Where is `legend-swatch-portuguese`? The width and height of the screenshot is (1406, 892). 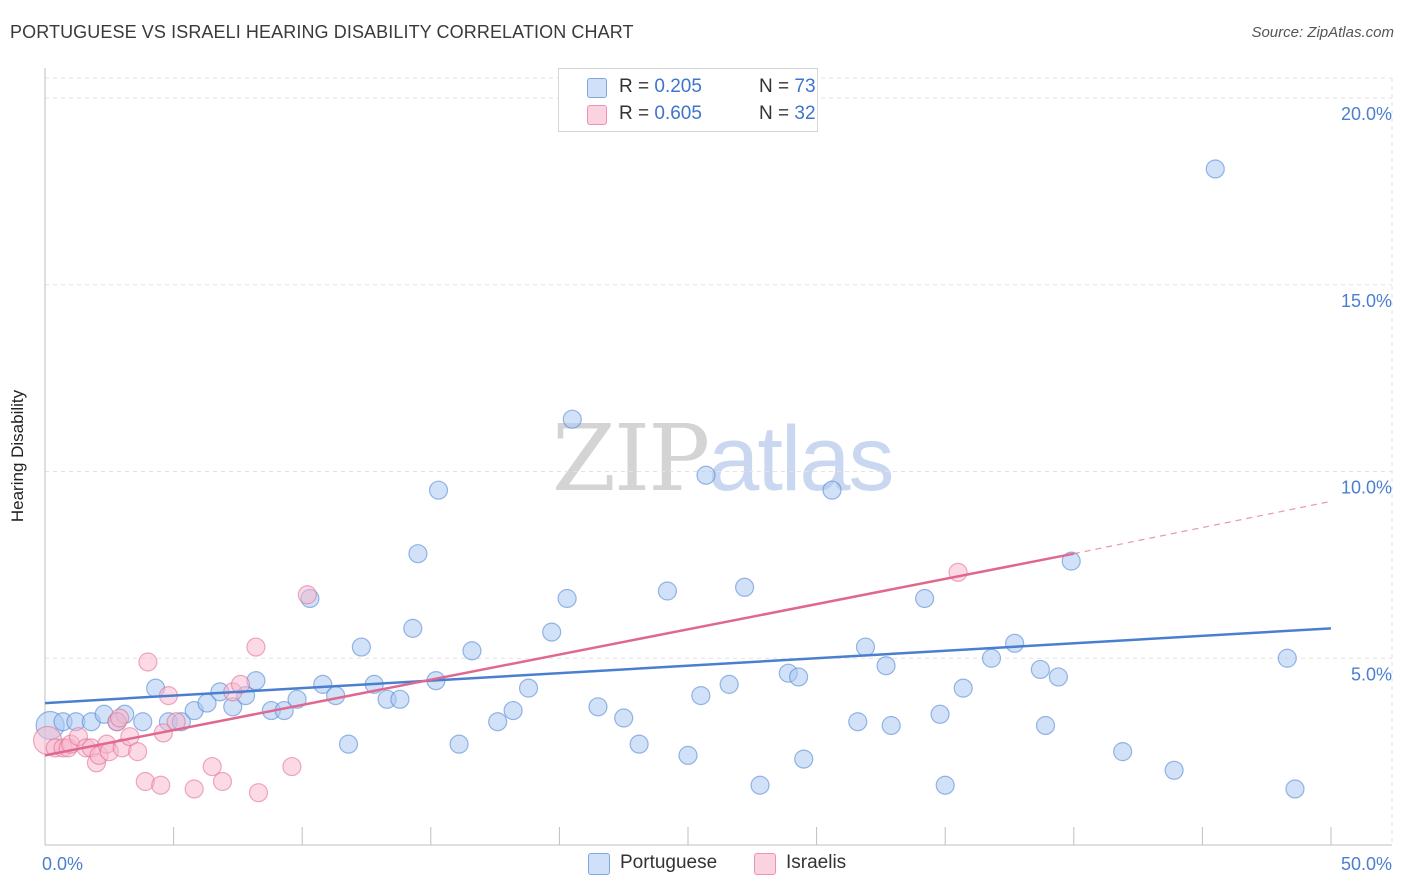
legend-swatch-portuguese is located at coordinates (597, 88).